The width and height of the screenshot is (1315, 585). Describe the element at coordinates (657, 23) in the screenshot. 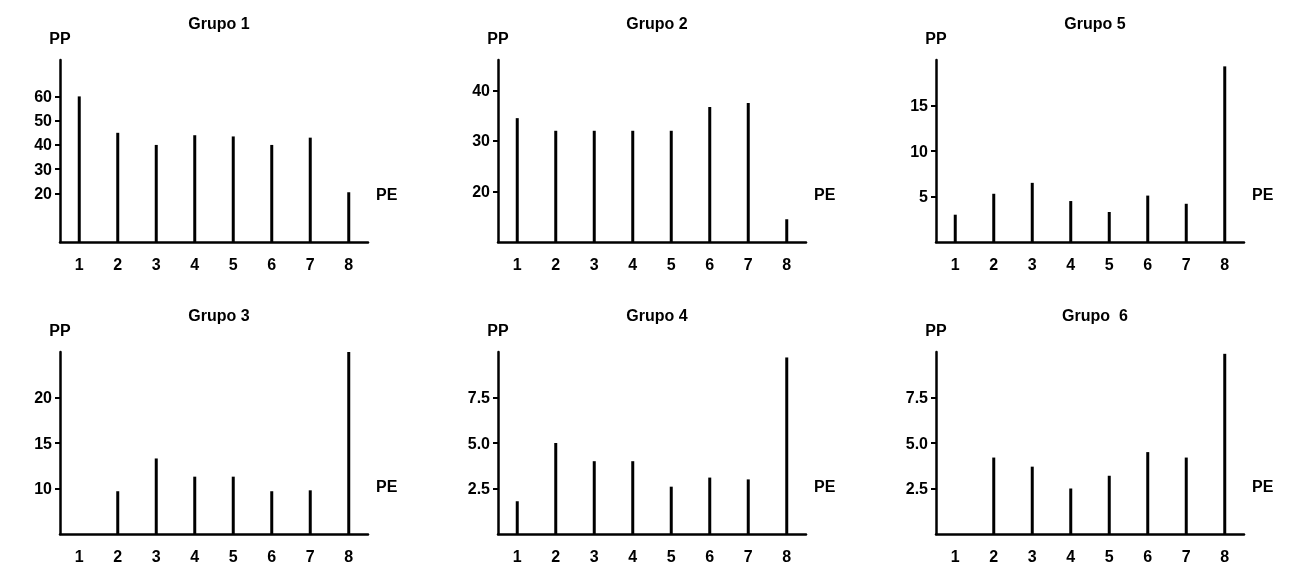

I see `chart-title: Grupo 2` at that location.